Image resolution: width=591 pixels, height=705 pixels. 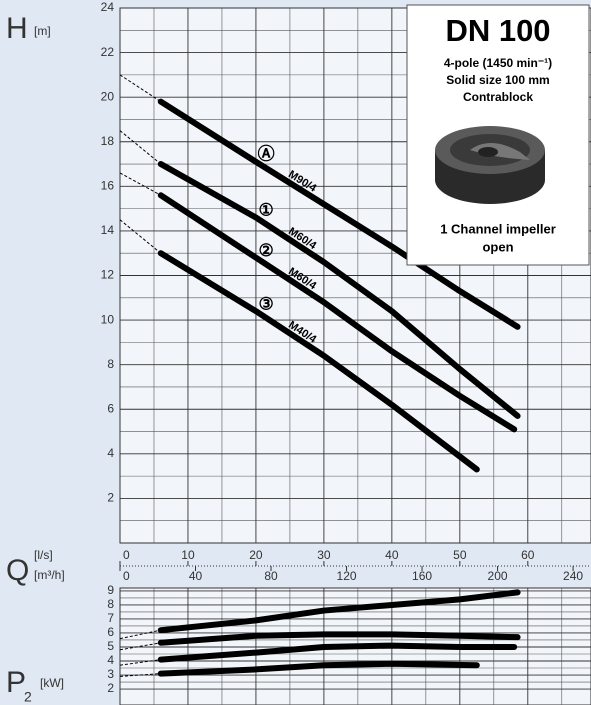 What do you see at coordinates (43, 555) in the screenshot?
I see `x-unit: [l/s]` at bounding box center [43, 555].